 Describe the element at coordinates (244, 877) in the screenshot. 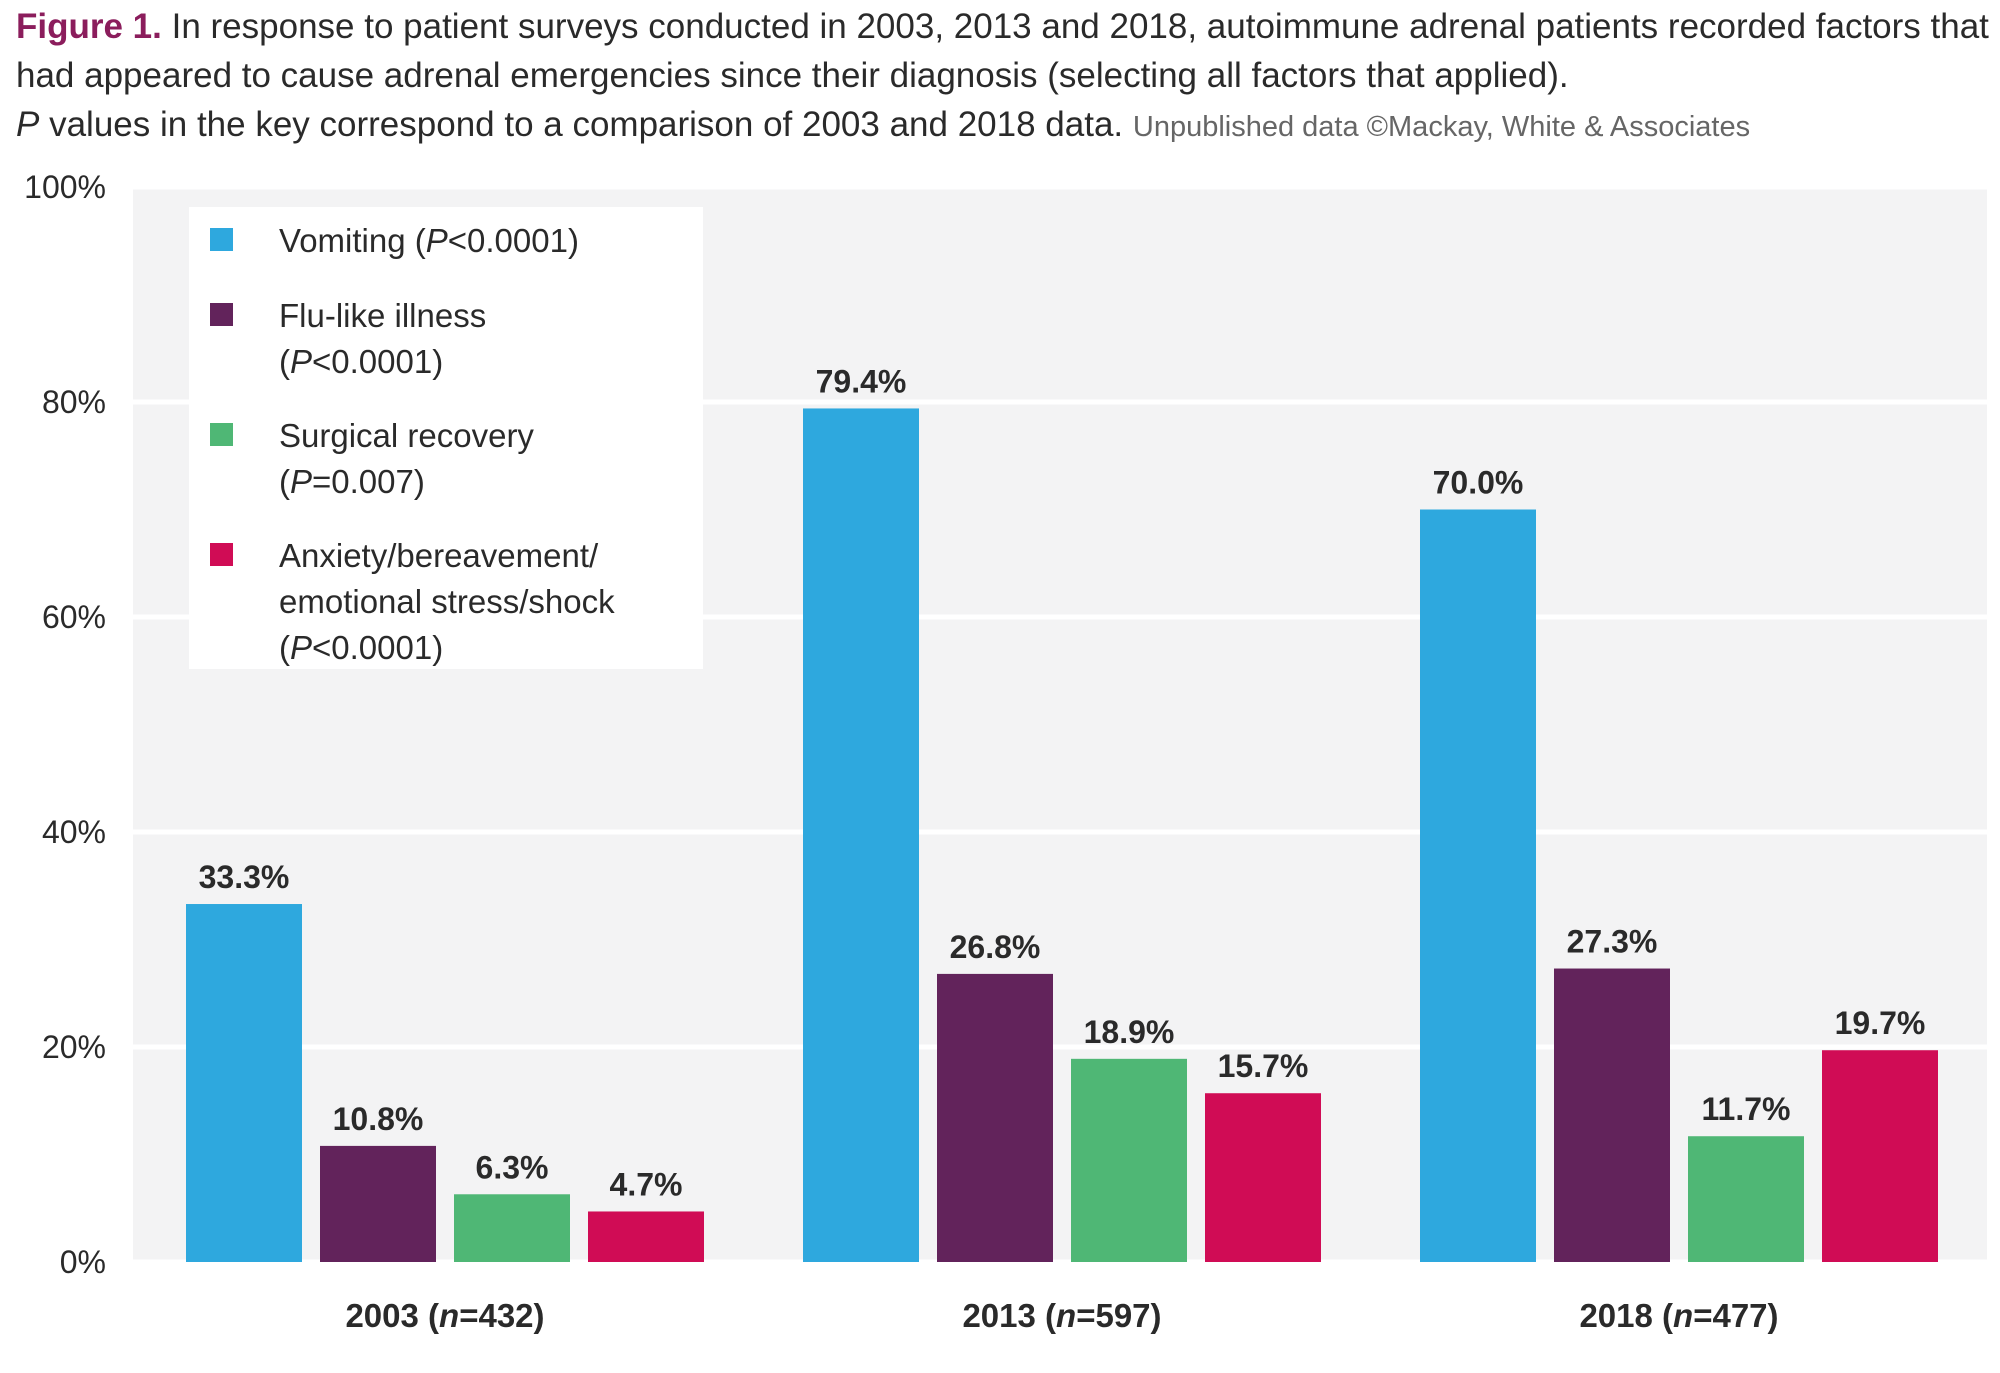

I see `data-label: 33.3%` at that location.